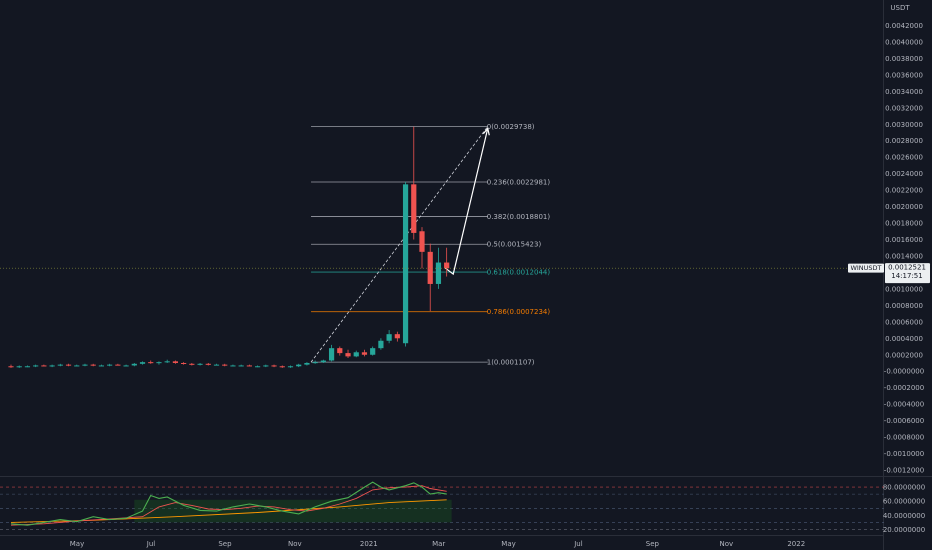 This screenshot has width=932, height=550. Describe the element at coordinates (519, 312) in the screenshot. I see `fib-level-label: 0.786(0.0007234)` at that location.